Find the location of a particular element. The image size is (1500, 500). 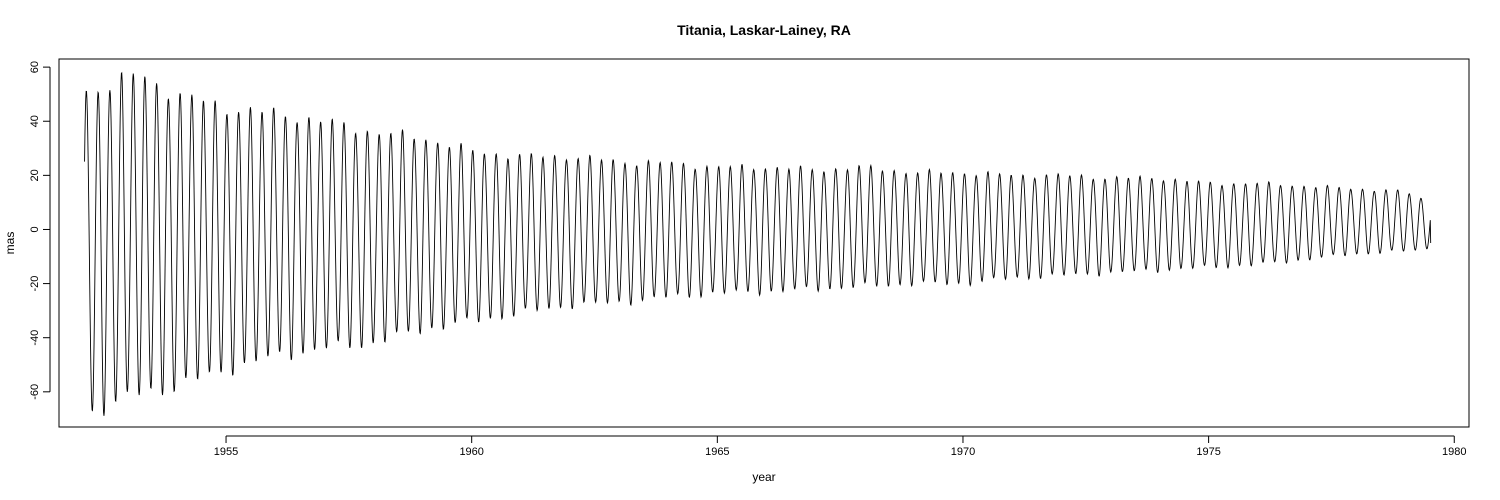

y-tick-label: 40 is located at coordinates (35, 121).